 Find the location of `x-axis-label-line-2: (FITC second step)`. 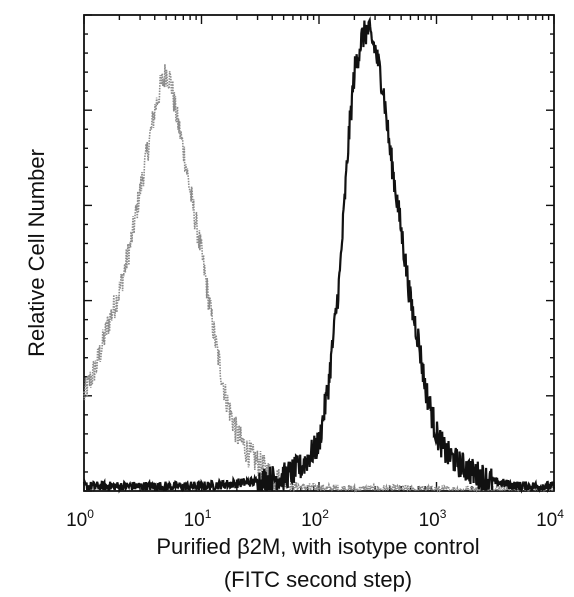

x-axis-label-line-2: (FITC second step) is located at coordinates (318, 579).